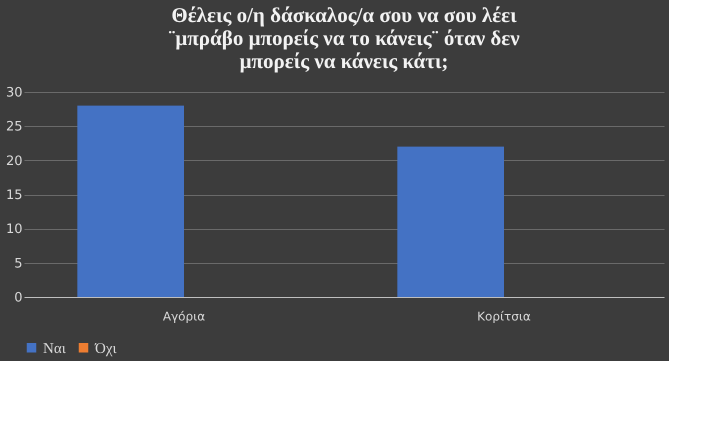 This screenshot has height=443, width=722. Describe the element at coordinates (14, 230) in the screenshot. I see `y-tick-label: 10` at that location.